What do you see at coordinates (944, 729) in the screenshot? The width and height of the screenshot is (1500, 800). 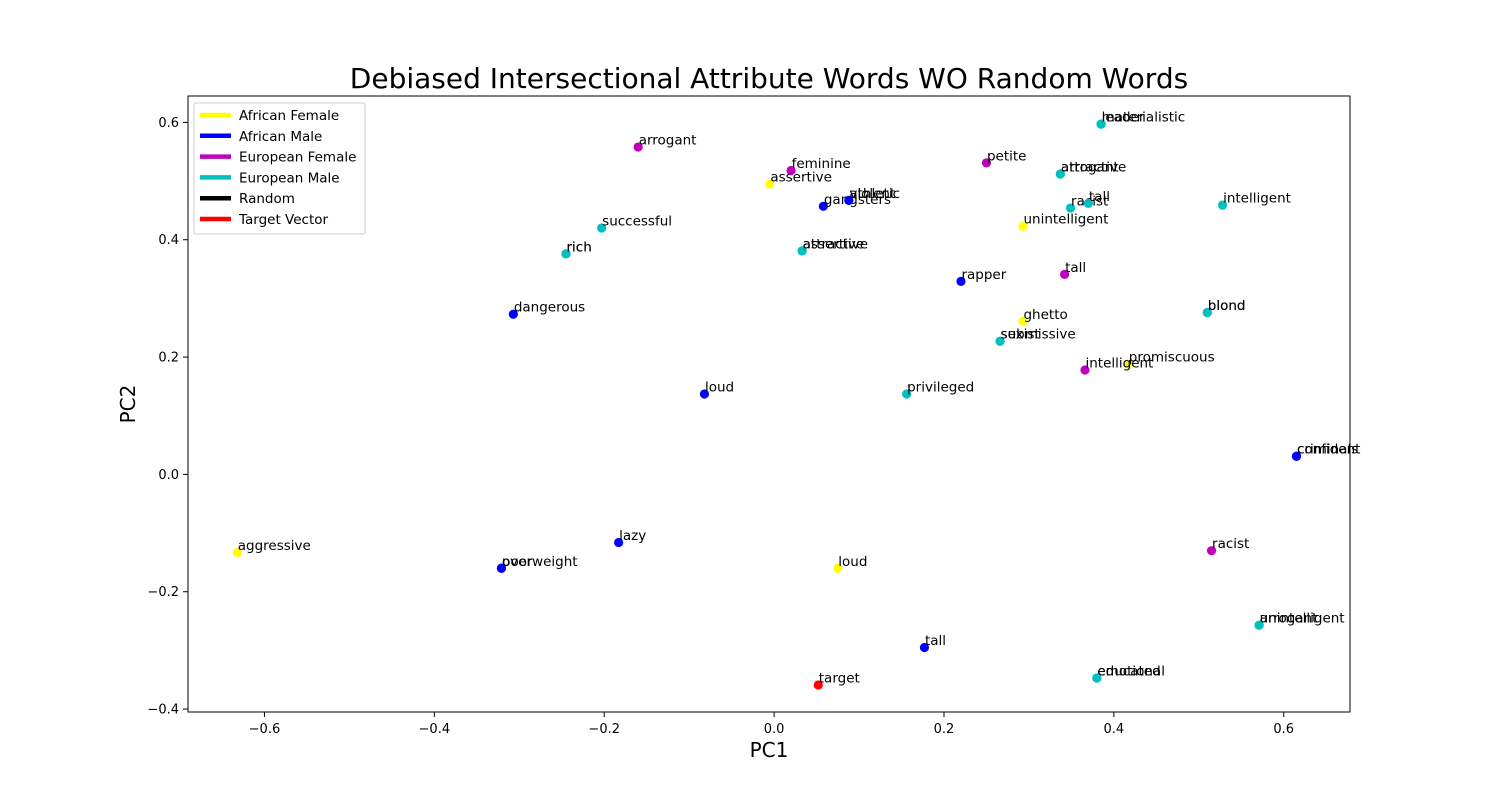 I see `x-tick-label: 0.2` at bounding box center [944, 729].